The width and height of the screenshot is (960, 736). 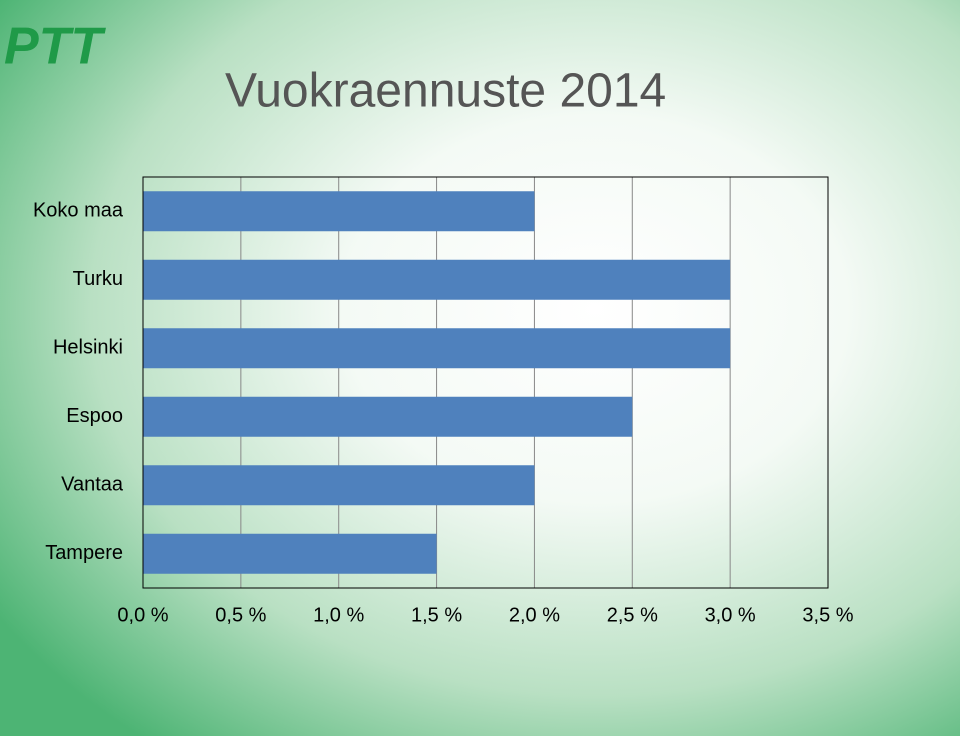 What do you see at coordinates (534, 615) in the screenshot?
I see `x-tick-label: 2,0 %` at bounding box center [534, 615].